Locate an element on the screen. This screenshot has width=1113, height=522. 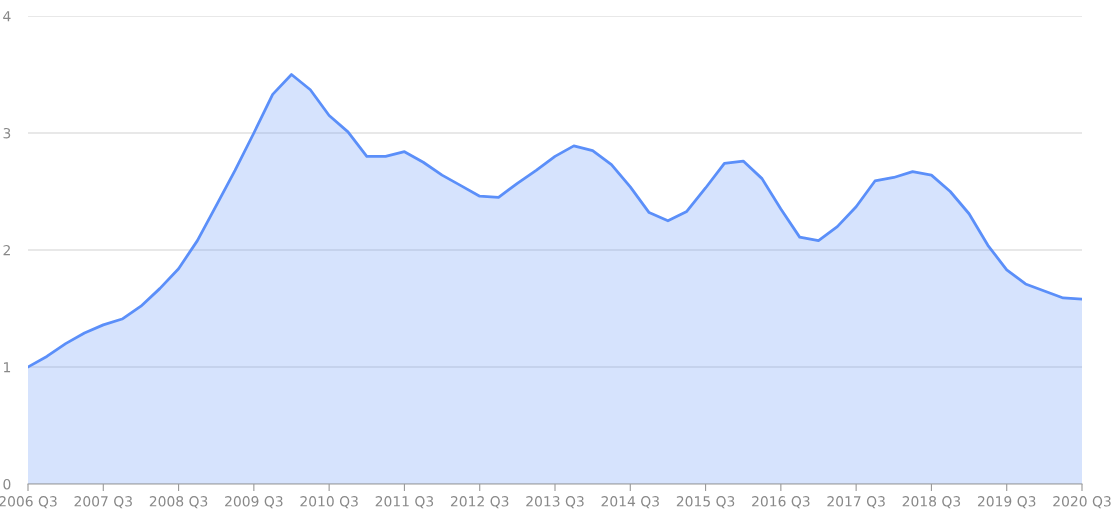
x-tick-label: 2010 Q3 is located at coordinates (329, 502).